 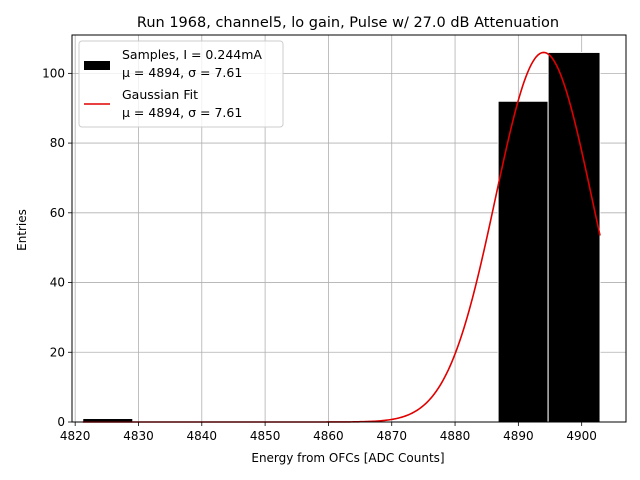 I want to click on x-tick-label: 4850, so click(x=265, y=436).